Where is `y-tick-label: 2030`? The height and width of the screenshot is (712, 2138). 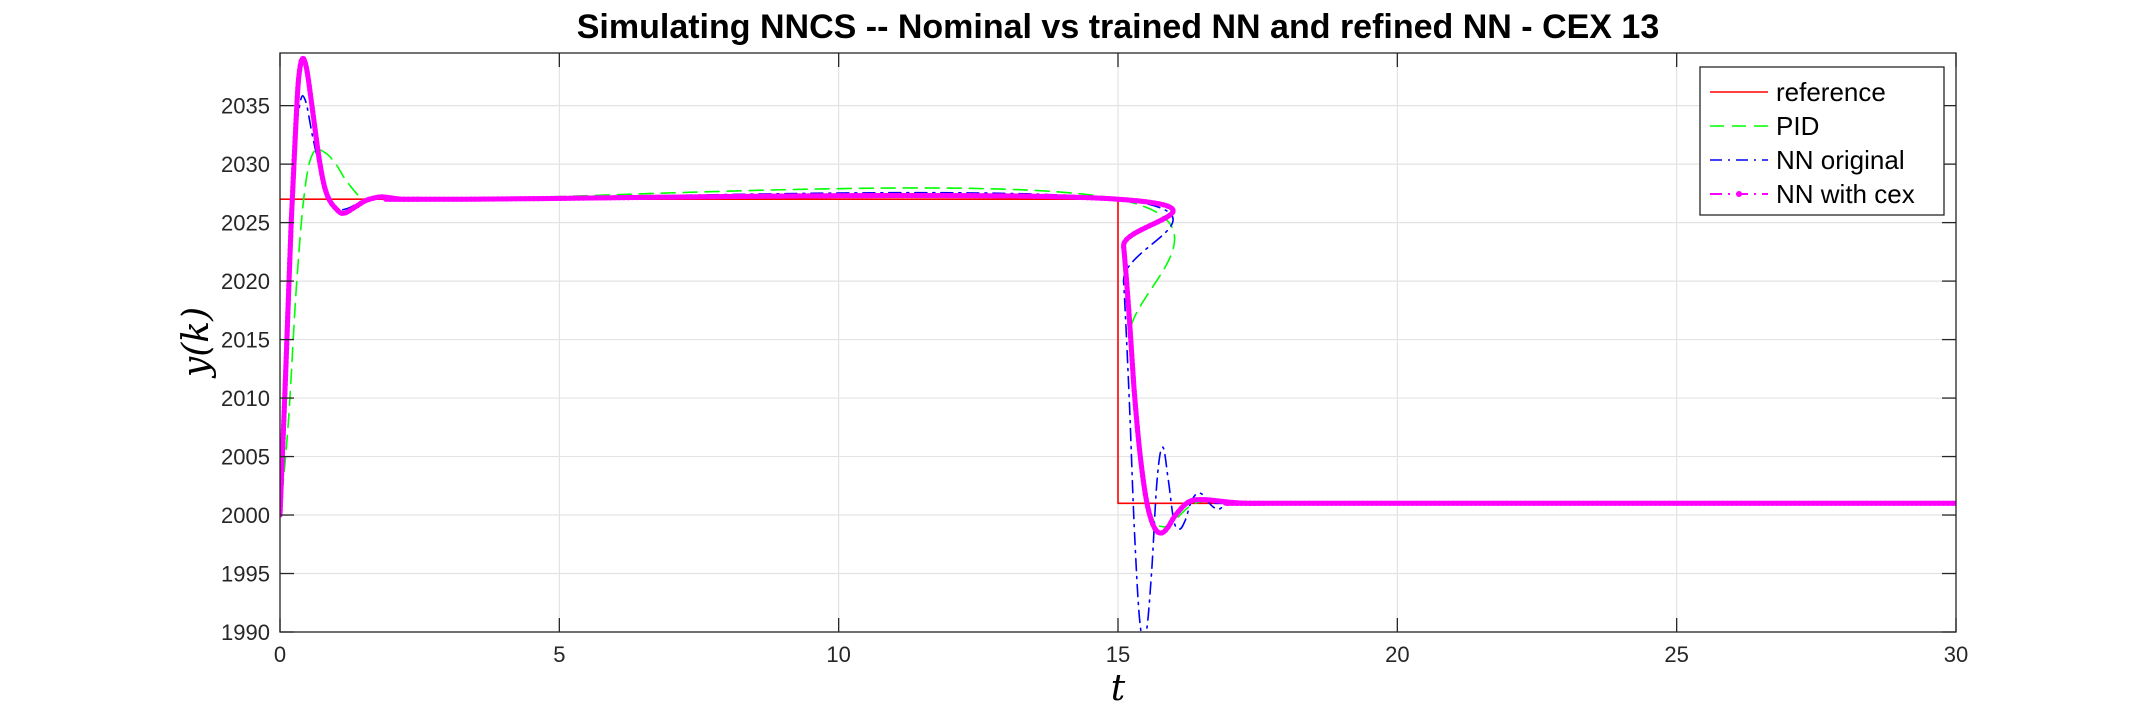
y-tick-label: 2030 is located at coordinates (245, 164).